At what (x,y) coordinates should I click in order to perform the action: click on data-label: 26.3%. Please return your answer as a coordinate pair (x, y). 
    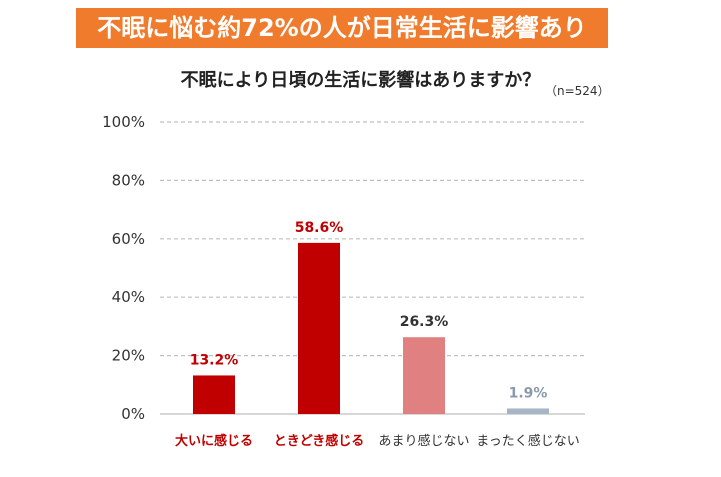
    Looking at the image, I should click on (424, 322).